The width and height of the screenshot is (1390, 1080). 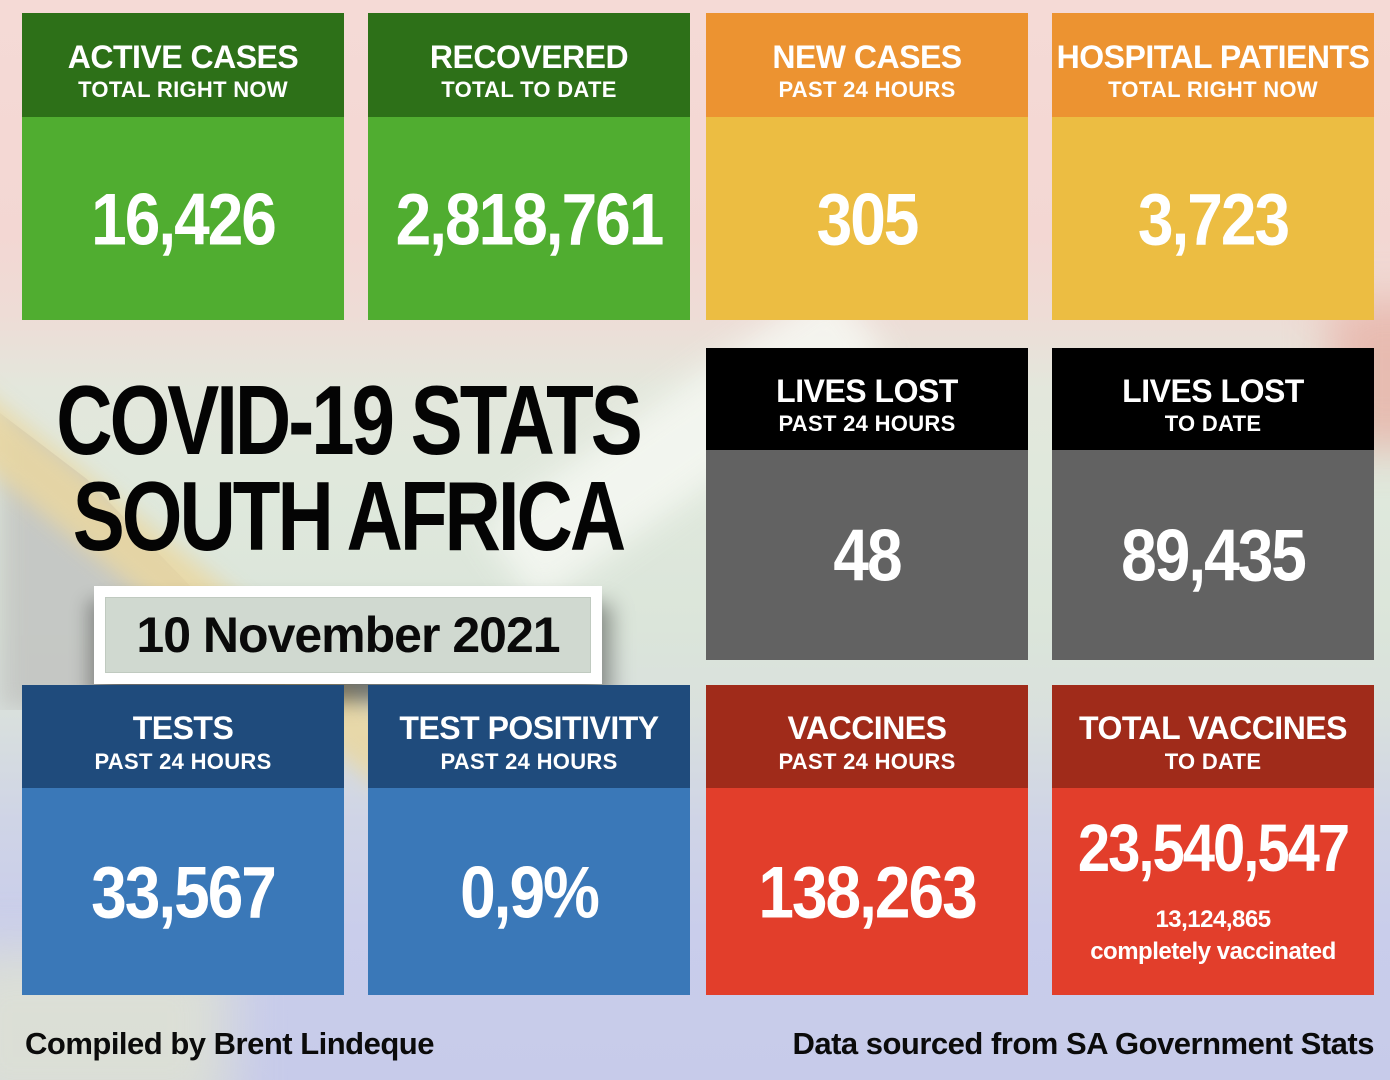 I want to click on card-header: LIVES LOST TO DATE, so click(x=1213, y=399).